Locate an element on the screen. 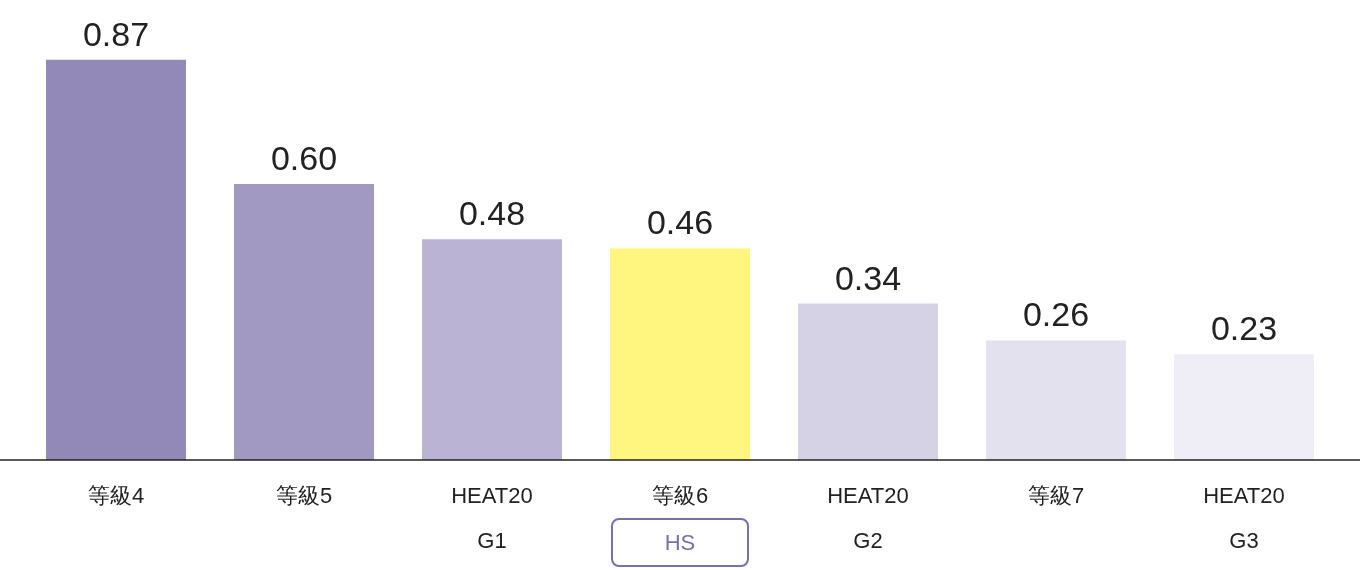 The height and width of the screenshot is (570, 1360). x-tick-label: 等級4 is located at coordinates (116, 495).